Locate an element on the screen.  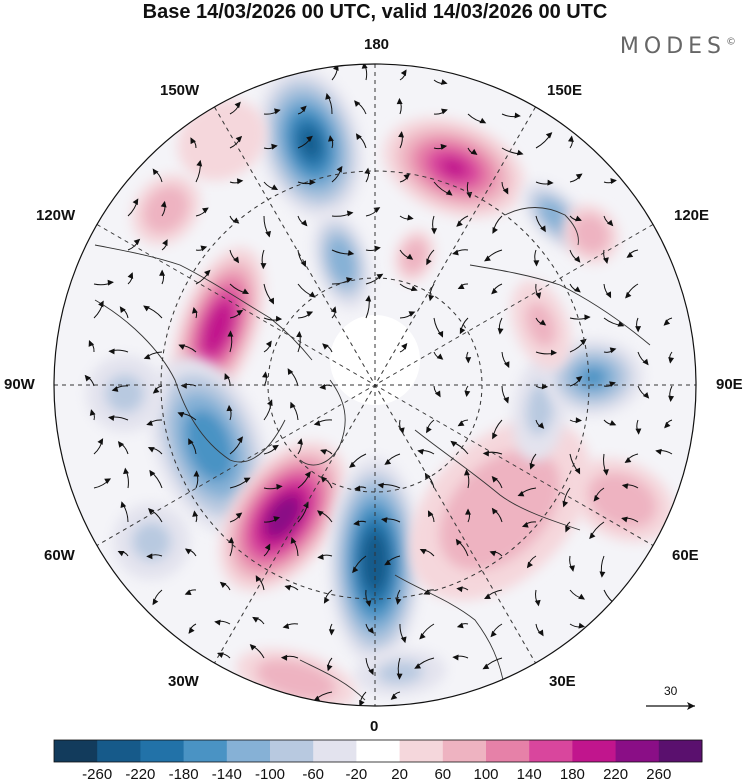
lon-label-0: 0 is located at coordinates (374, 726).